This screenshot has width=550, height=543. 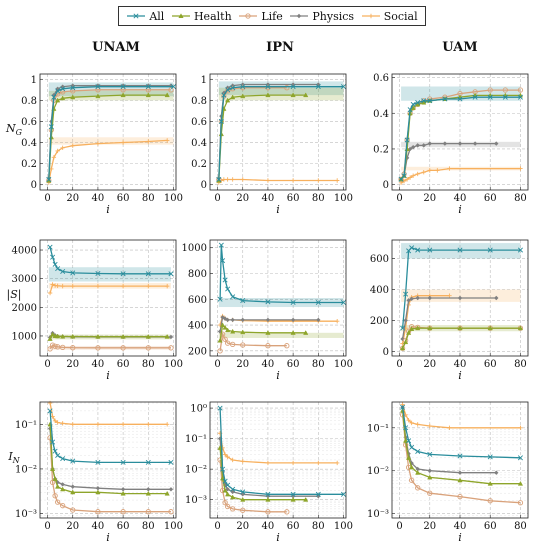 What do you see at coordinates (24, 308) in the screenshot?
I see `y-tick-label: 2000` at bounding box center [24, 308].